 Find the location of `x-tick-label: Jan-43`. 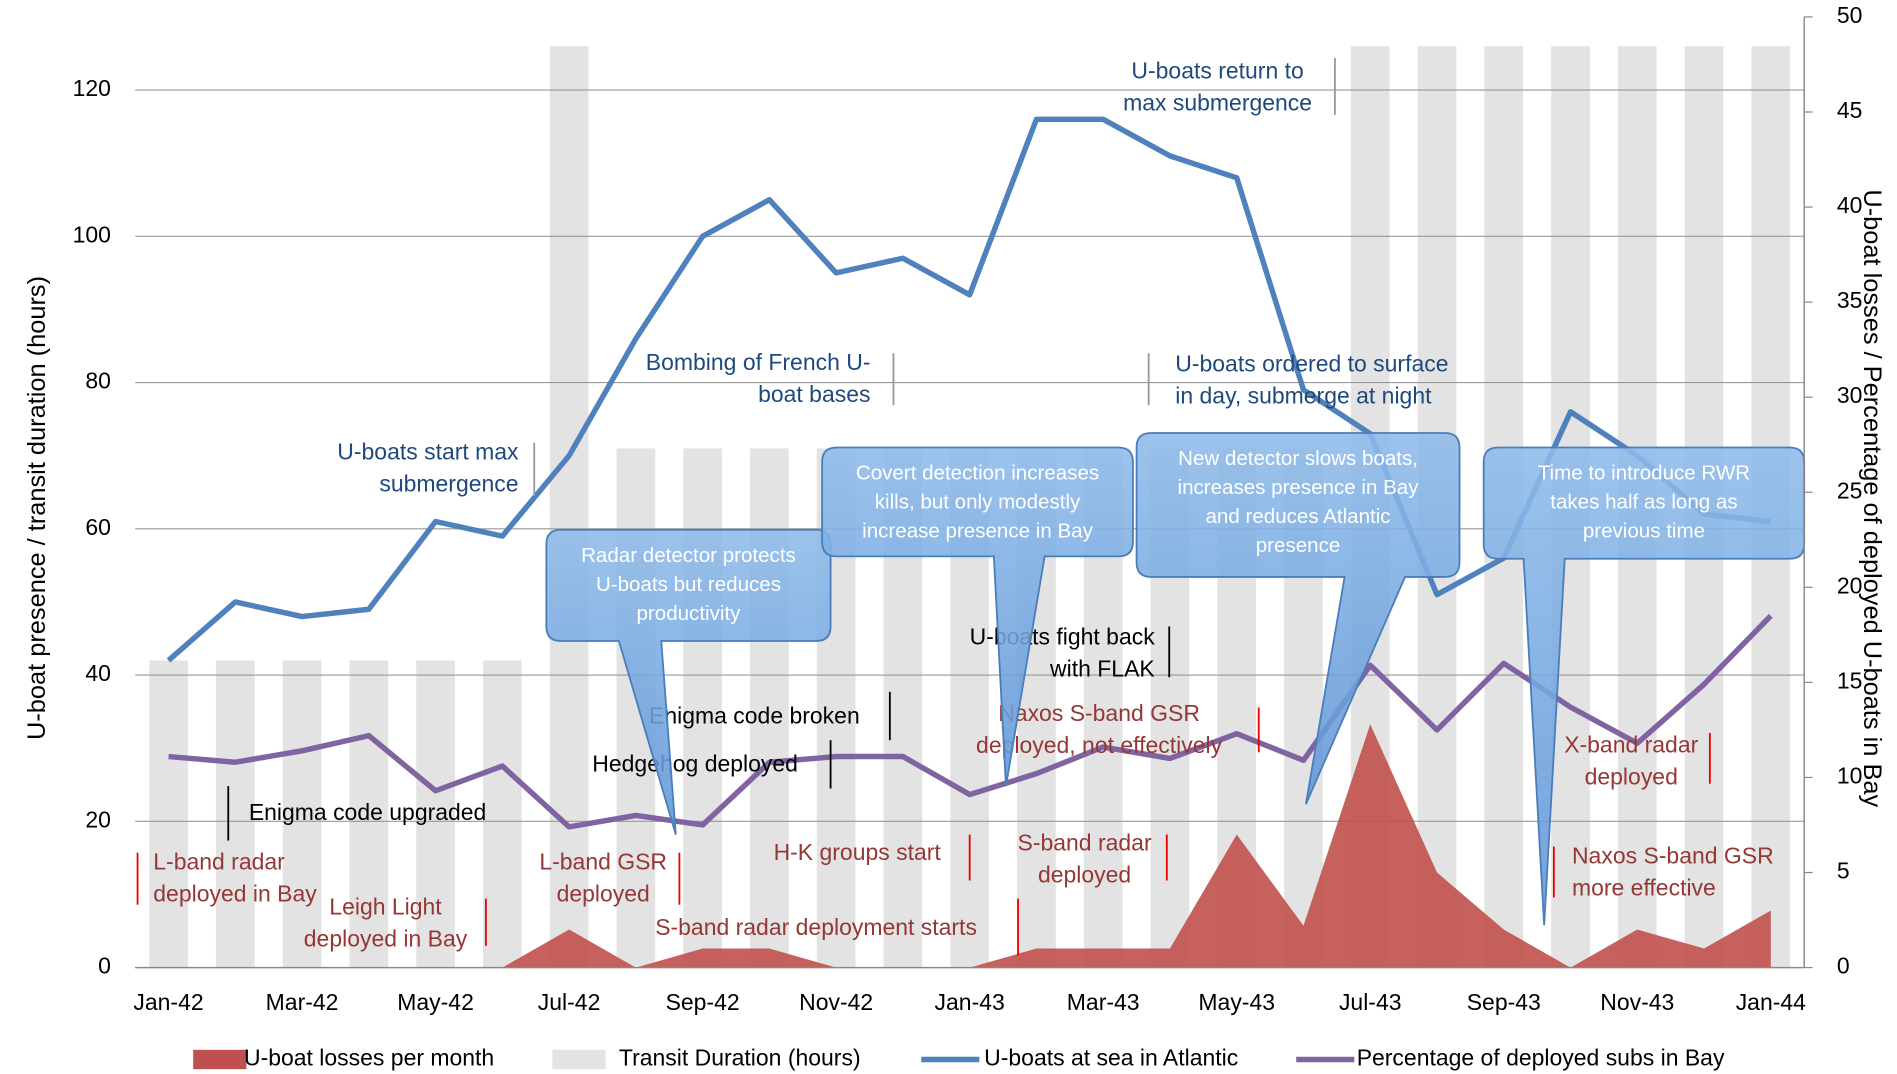

x-tick-label: Jan-43 is located at coordinates (970, 1002).